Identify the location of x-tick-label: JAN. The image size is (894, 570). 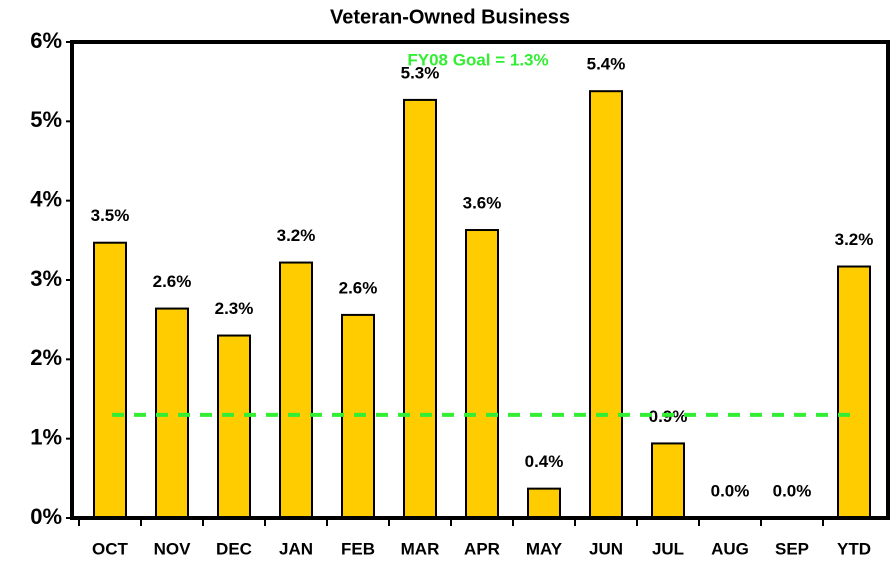
(296, 548).